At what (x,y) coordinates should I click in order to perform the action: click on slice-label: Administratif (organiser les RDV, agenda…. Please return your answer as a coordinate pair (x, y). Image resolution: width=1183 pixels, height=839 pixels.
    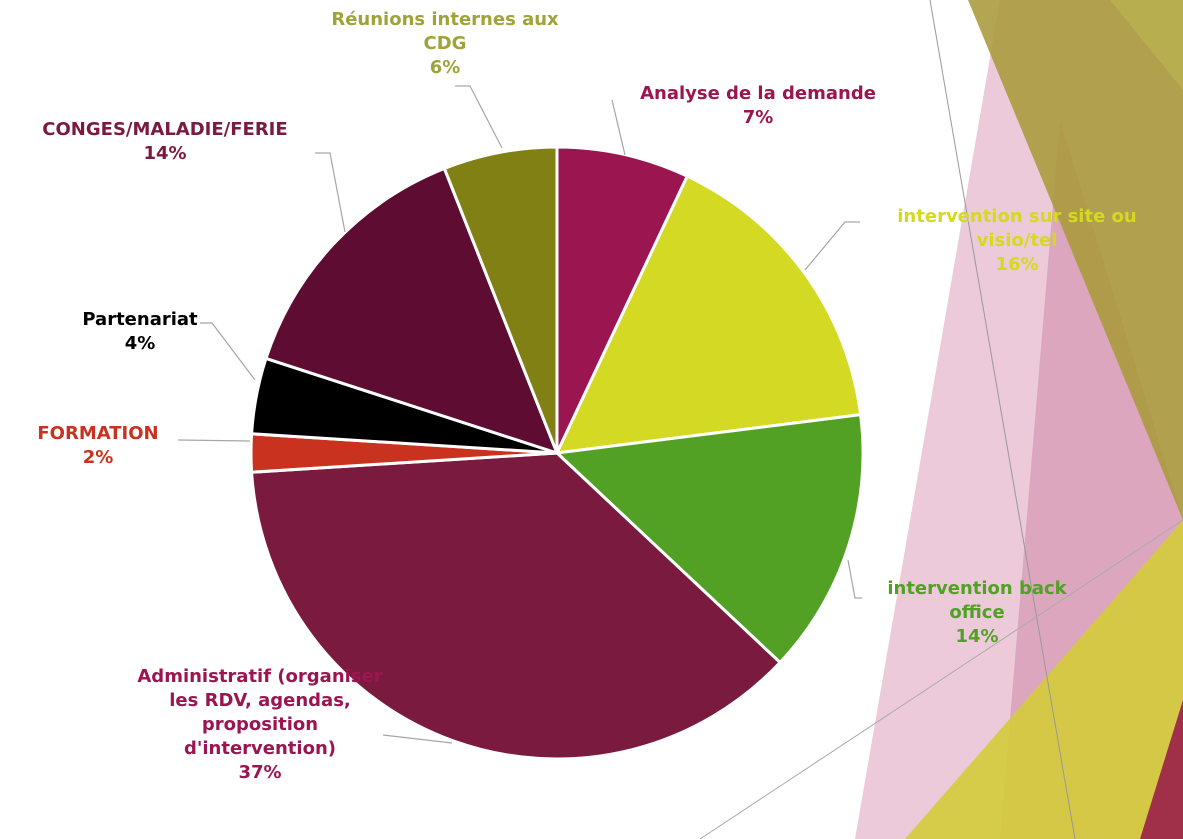
    Looking at the image, I should click on (260, 725).